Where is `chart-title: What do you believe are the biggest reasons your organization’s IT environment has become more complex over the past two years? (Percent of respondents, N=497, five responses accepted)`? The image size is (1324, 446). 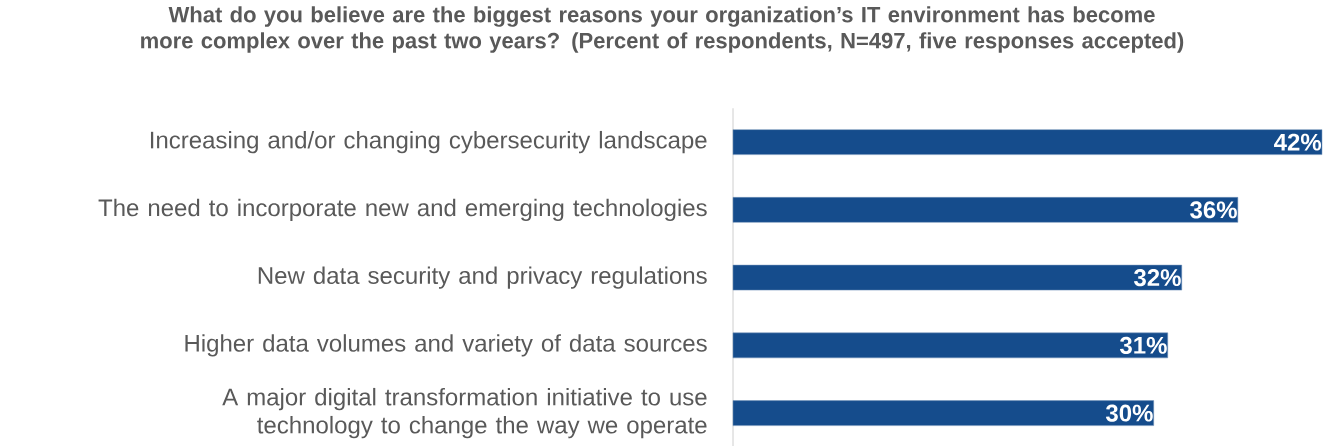
chart-title: What do you believe are the biggest reasons your organization’s IT environment has become more complex over the past two years? (Percent of respondents, N=497, five responses accepted) is located at coordinates (662, 29).